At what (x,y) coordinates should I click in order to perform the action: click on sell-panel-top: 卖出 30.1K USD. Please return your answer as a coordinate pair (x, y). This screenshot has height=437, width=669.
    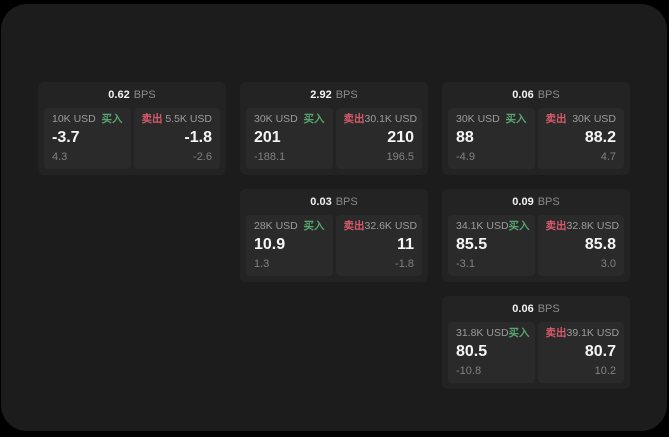
    Looking at the image, I should click on (380, 119).